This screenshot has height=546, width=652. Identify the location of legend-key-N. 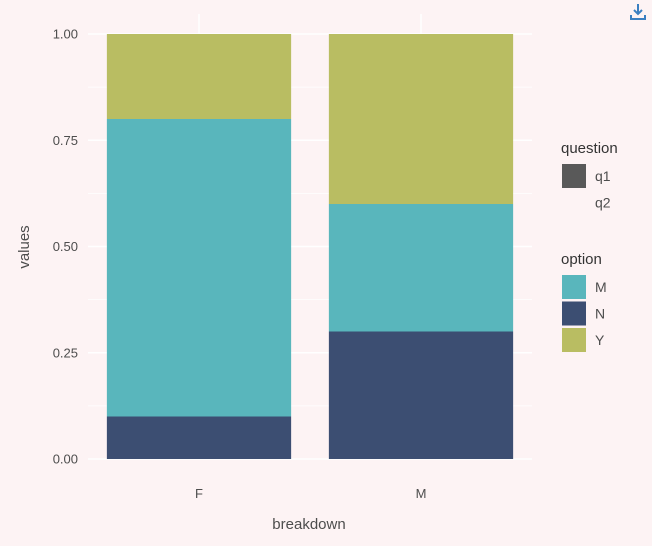
(574, 313).